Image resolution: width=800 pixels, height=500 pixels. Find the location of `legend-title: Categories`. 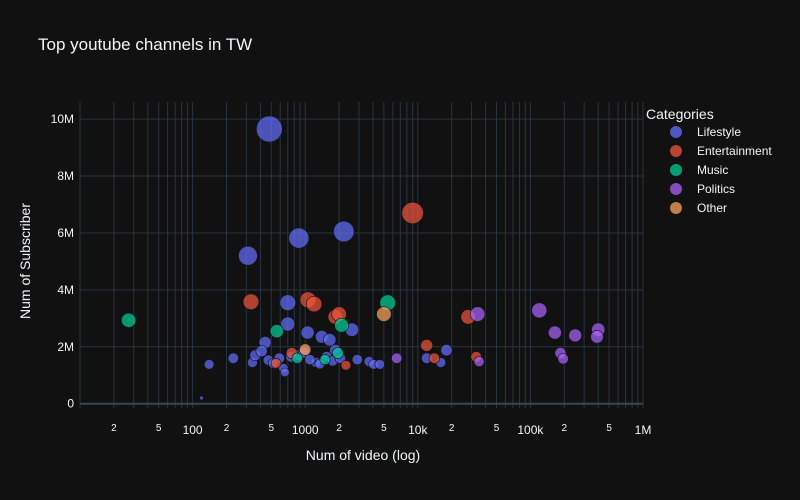

legend-title: Categories is located at coordinates (680, 114).